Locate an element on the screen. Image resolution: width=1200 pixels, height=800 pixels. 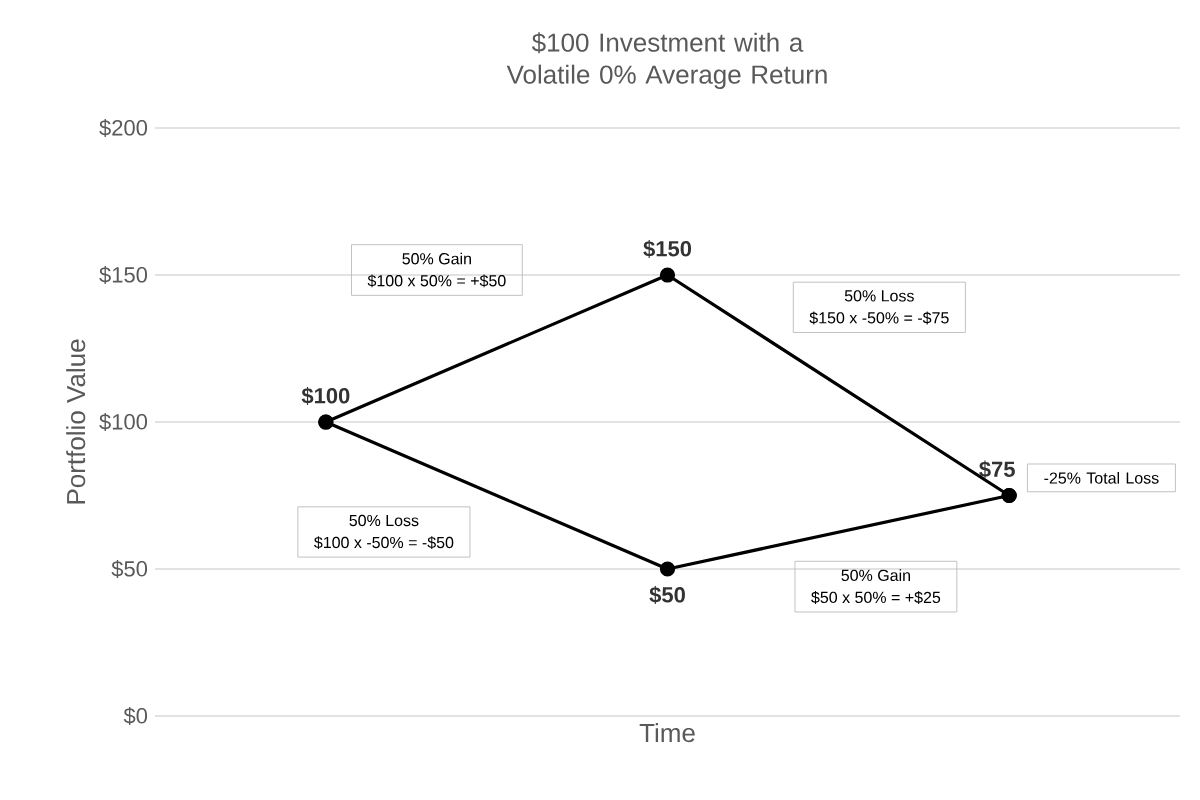
data-label: $50 is located at coordinates (667, 595).